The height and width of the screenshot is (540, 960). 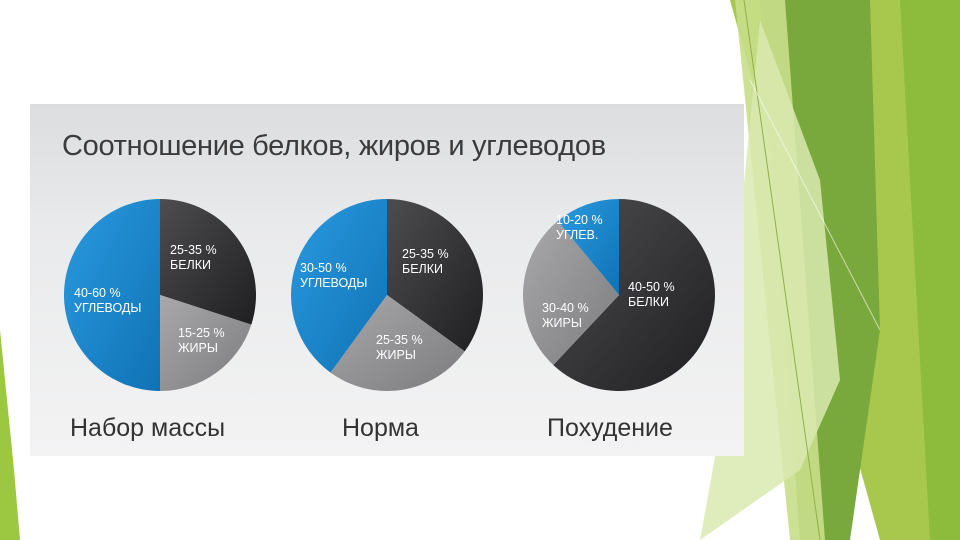 What do you see at coordinates (651, 294) in the screenshot?
I see `slice-label-belki: 40-50 % БЕЛКИ` at bounding box center [651, 294].